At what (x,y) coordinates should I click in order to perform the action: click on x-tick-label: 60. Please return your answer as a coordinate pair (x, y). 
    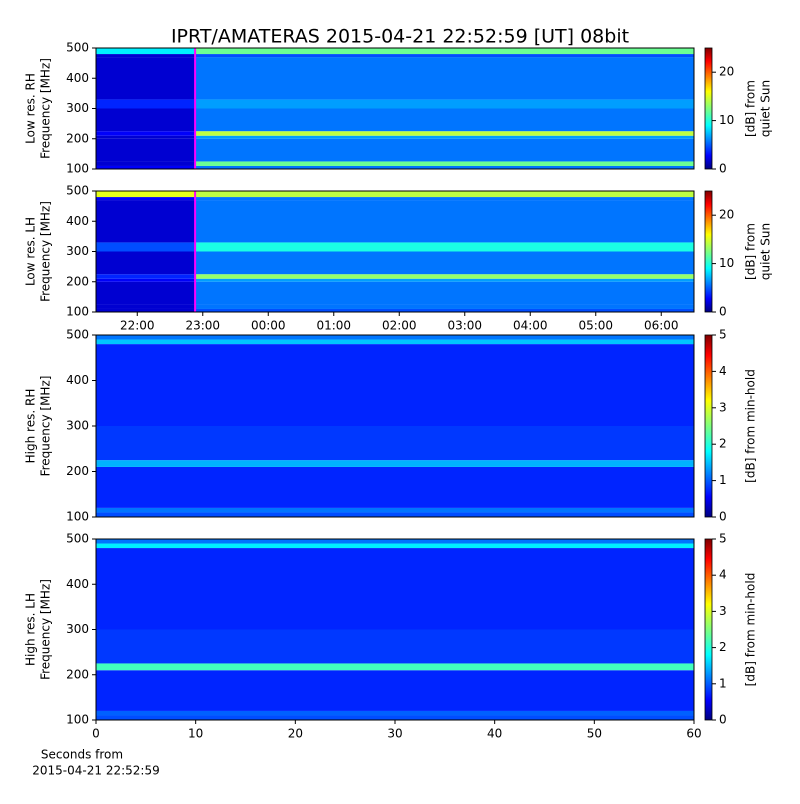
    Looking at the image, I should click on (693, 734).